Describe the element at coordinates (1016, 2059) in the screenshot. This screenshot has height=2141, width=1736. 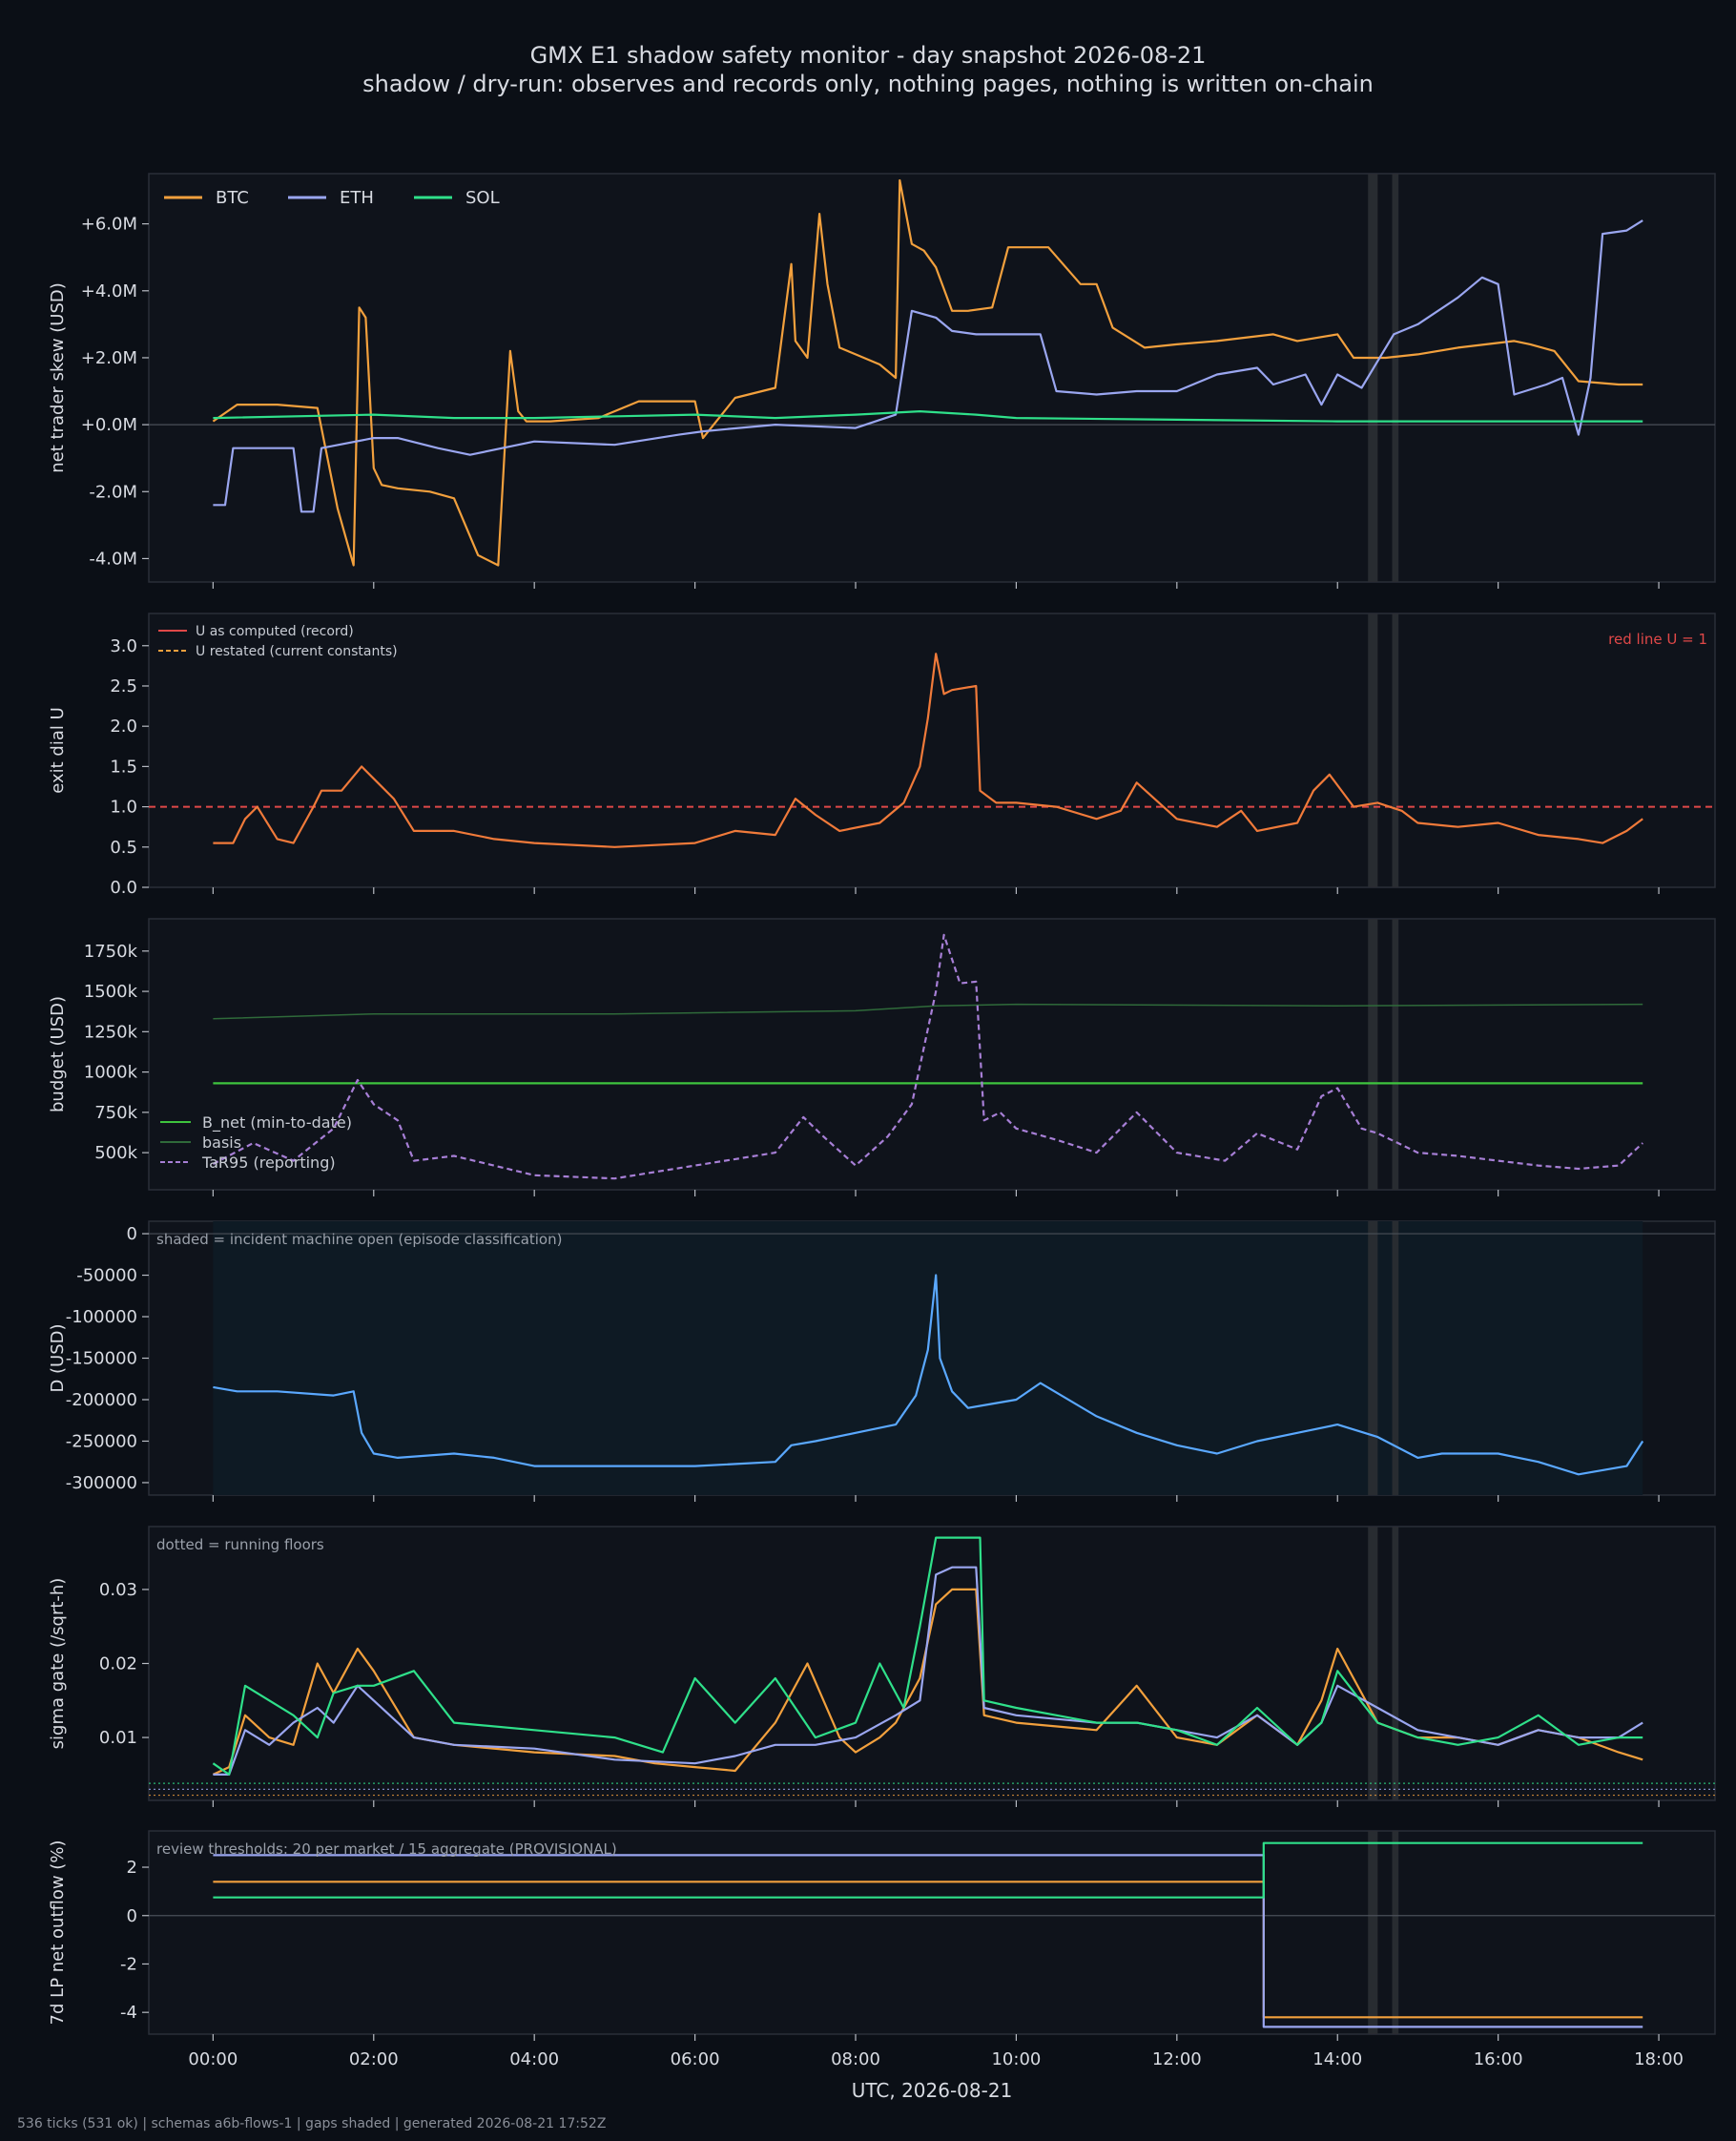
I see `x-tick-label: 10:00` at that location.